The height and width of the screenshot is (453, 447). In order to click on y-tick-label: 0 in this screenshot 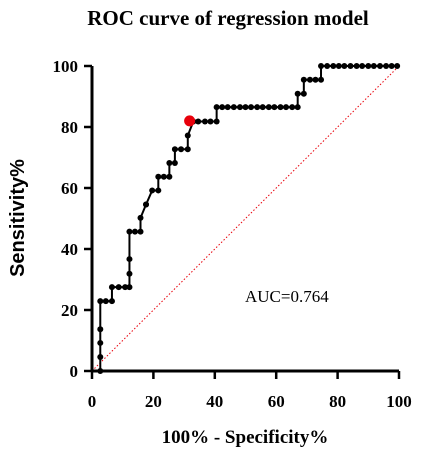, I will do `click(74, 371)`.